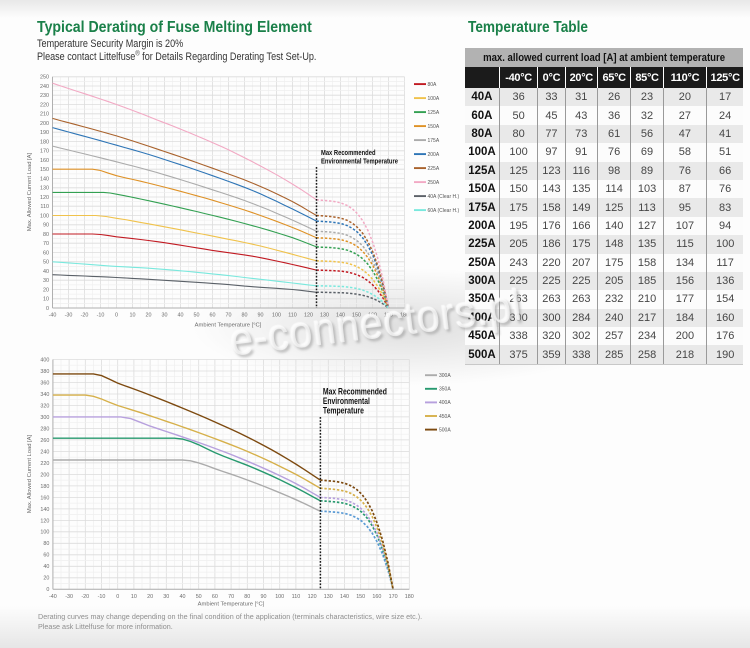  Describe the element at coordinates (44, 429) in the screenshot. I see `svg-text: 280` at that location.